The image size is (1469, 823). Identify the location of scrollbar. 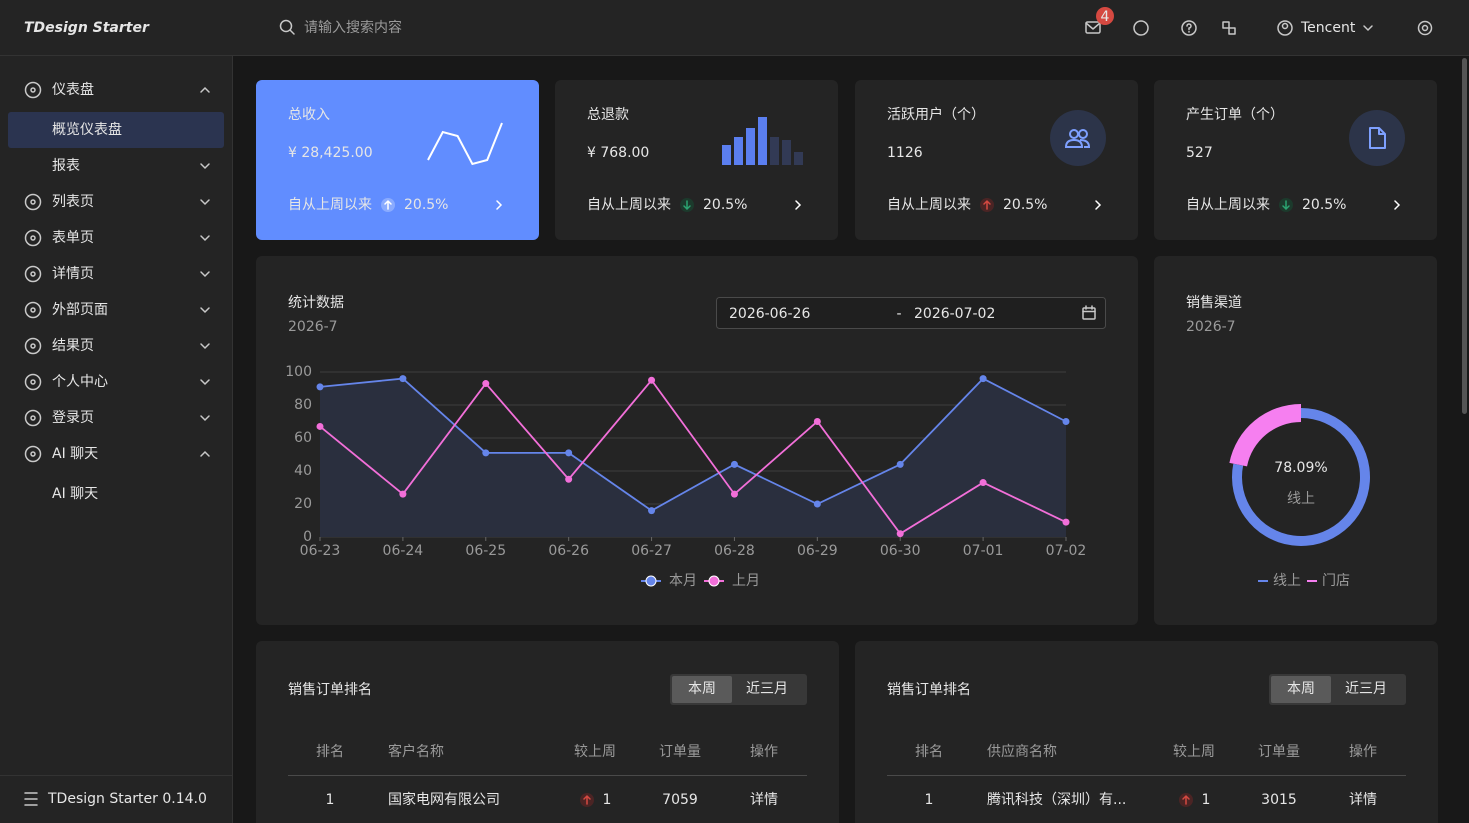
(1464, 236).